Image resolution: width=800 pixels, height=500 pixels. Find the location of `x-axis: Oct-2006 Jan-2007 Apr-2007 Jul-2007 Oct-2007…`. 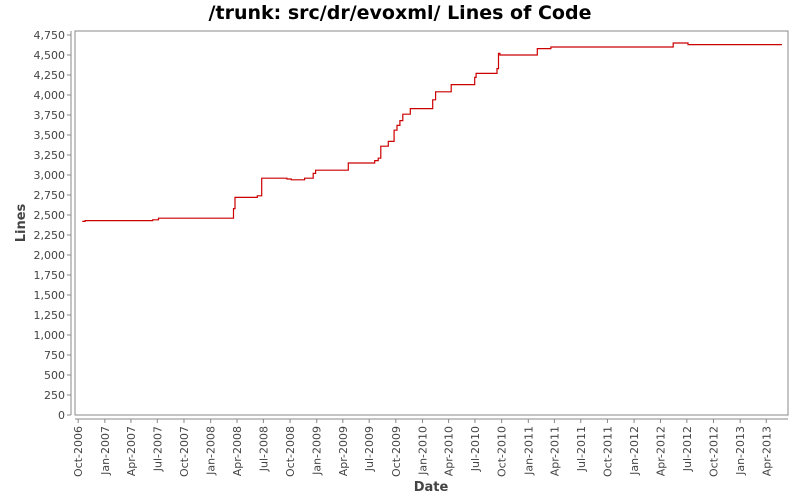

x-axis: Oct-2006 Jan-2007 Apr-2007 Jul-2007 Oct-2007… is located at coordinates (422, 448).